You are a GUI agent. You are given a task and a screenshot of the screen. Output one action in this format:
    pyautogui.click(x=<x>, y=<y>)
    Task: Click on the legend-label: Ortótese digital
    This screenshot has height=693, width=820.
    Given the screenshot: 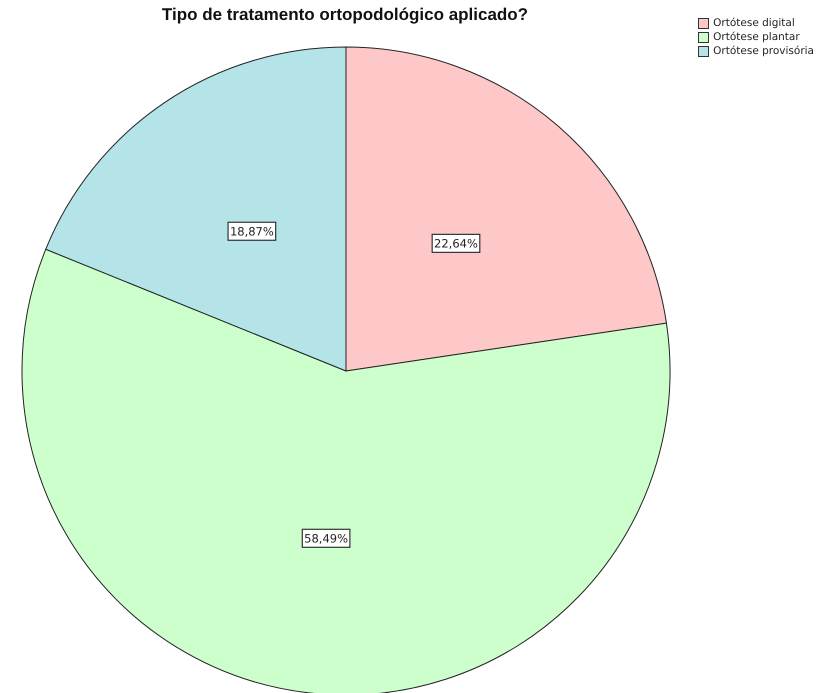 What is the action you would take?
    pyautogui.click(x=754, y=23)
    